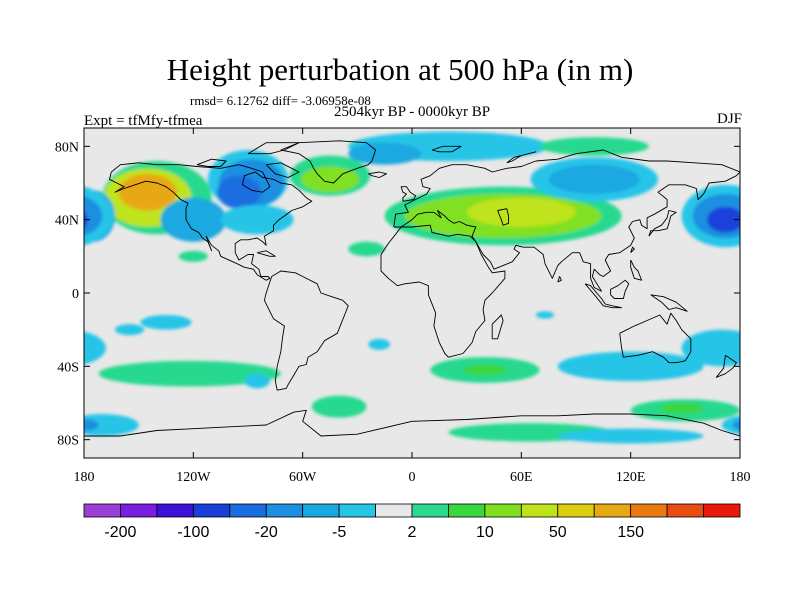 The height and width of the screenshot is (600, 800). What do you see at coordinates (740, 477) in the screenshot?
I see `lon-tick-label: 180` at bounding box center [740, 477].